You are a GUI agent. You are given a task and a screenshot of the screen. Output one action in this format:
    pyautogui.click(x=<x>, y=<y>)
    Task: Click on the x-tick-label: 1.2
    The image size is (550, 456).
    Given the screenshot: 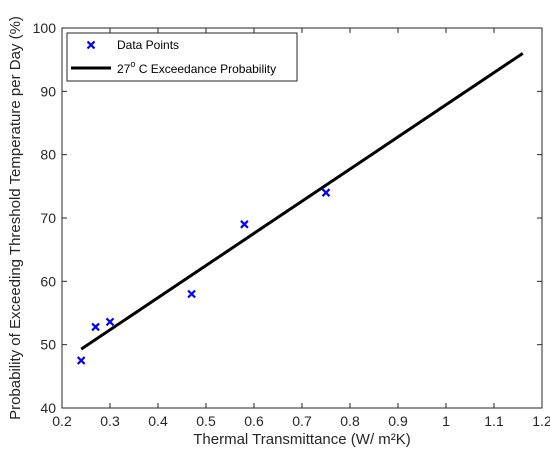 What is the action you would take?
    pyautogui.click(x=541, y=421)
    